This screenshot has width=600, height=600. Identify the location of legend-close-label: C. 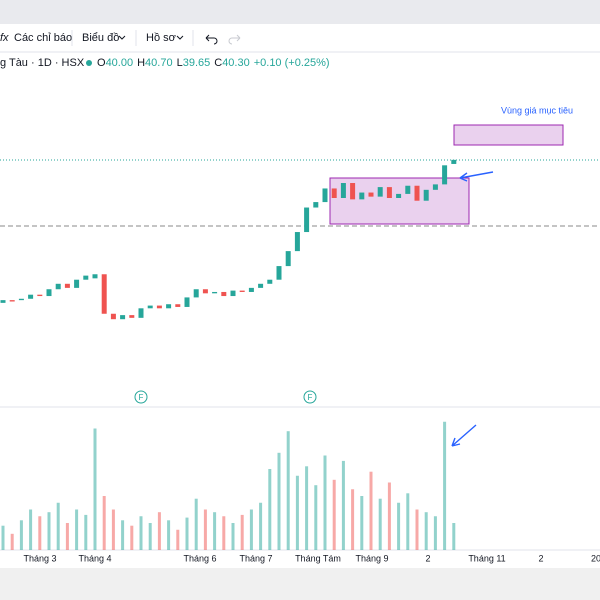
(218, 63).